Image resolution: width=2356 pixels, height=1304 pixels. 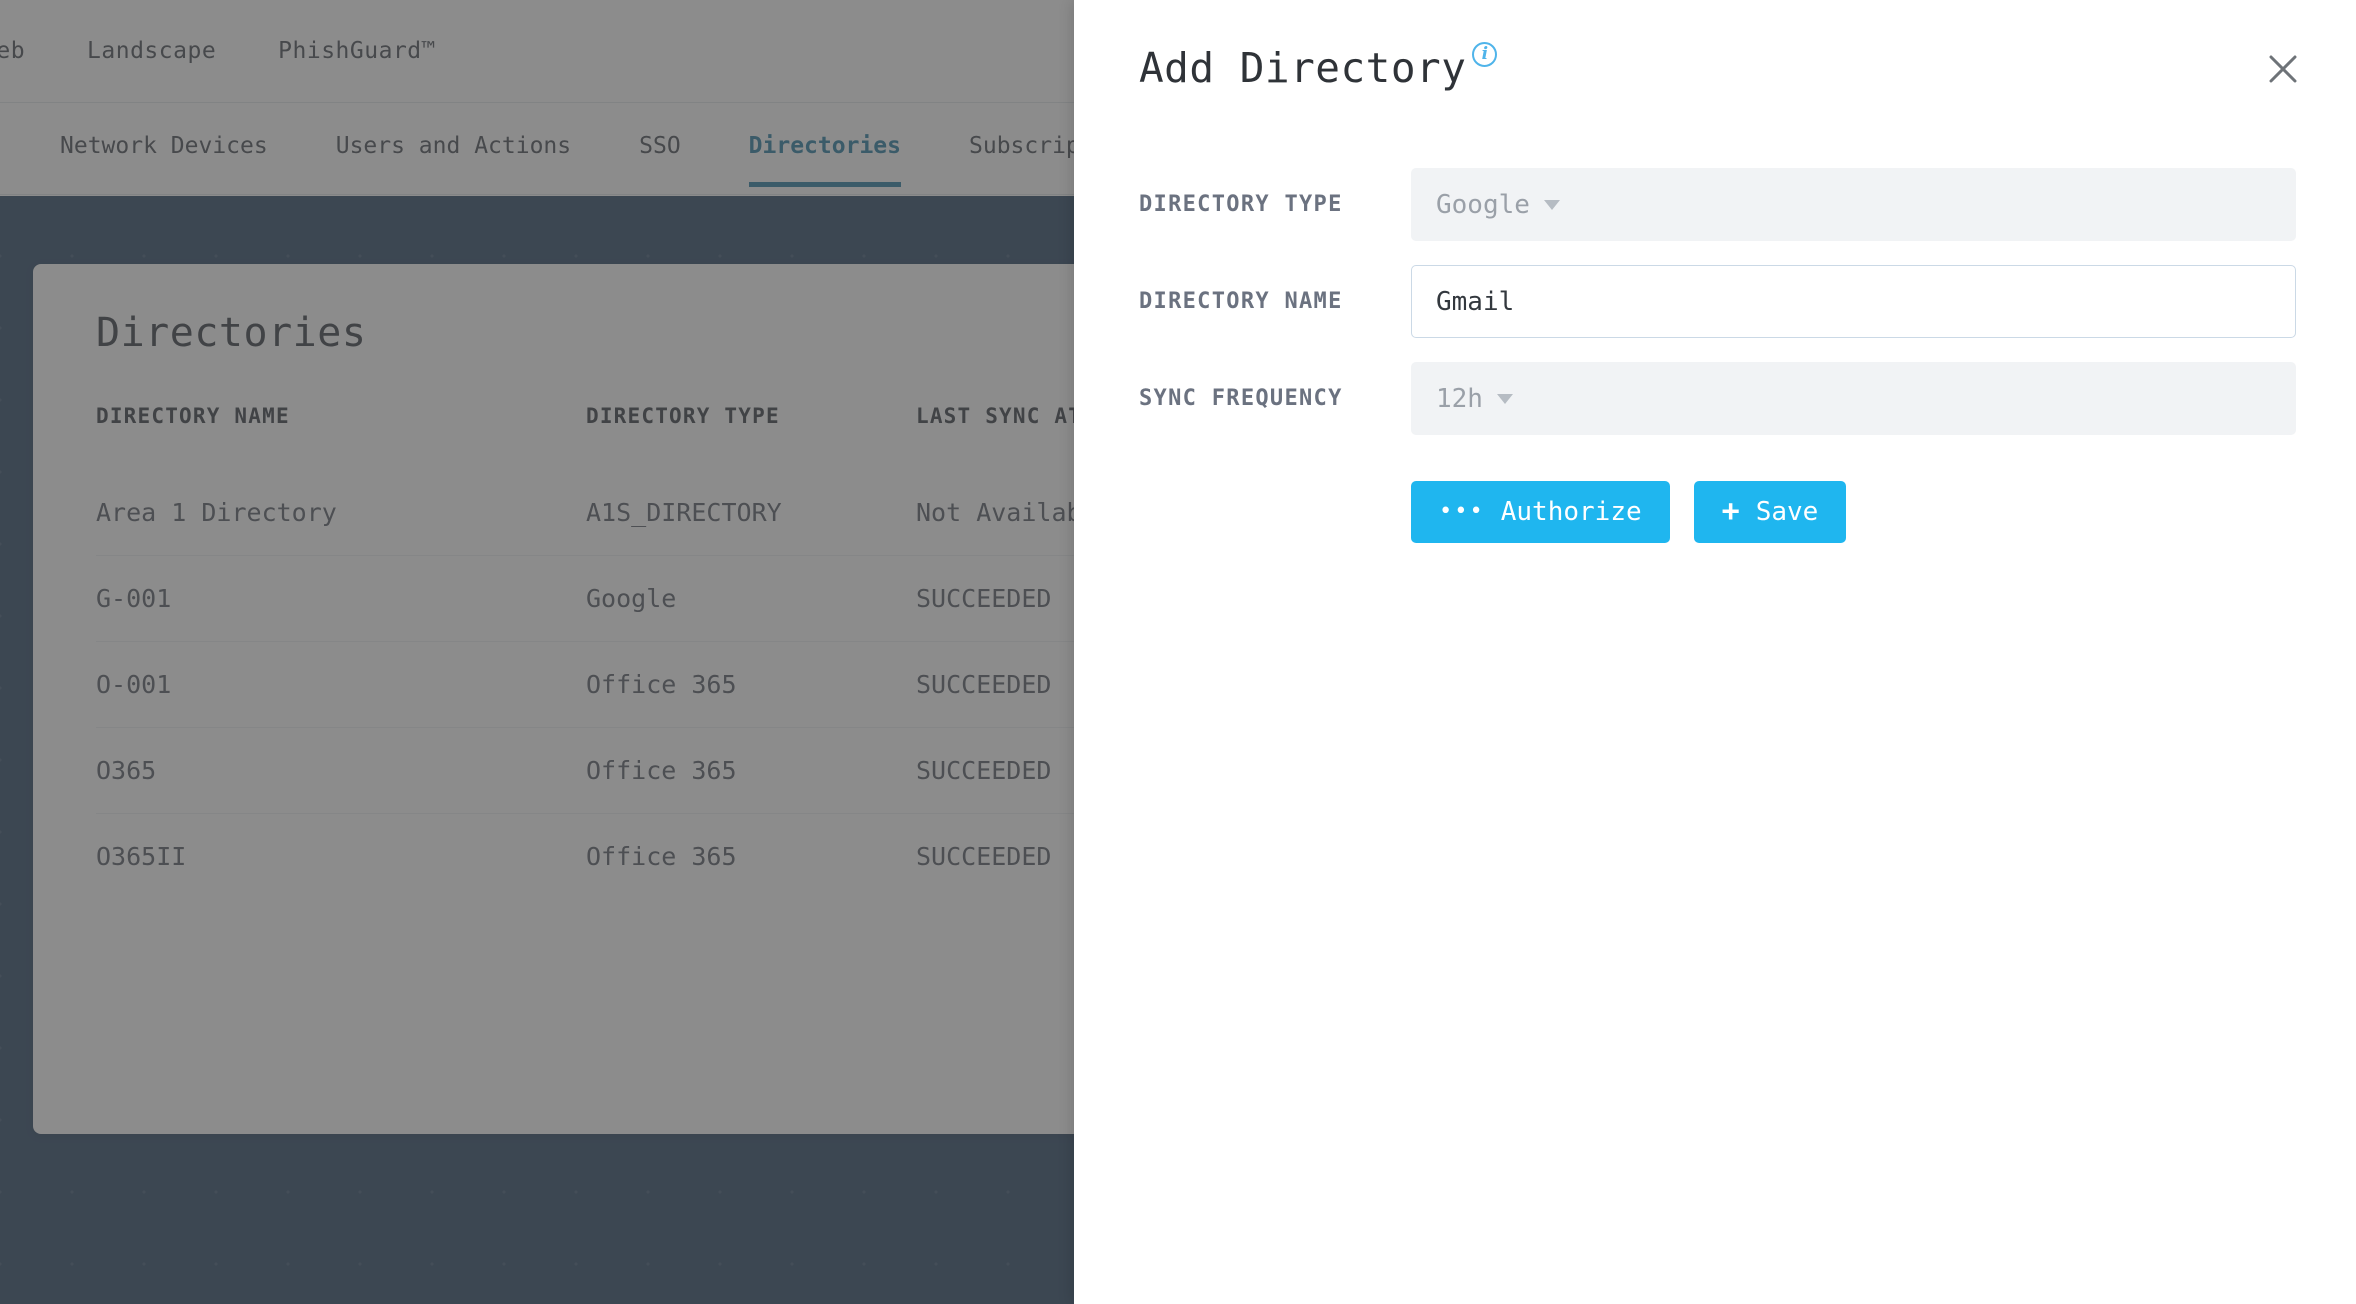 What do you see at coordinates (1853, 204) in the screenshot?
I see `directory-type-select: Google` at bounding box center [1853, 204].